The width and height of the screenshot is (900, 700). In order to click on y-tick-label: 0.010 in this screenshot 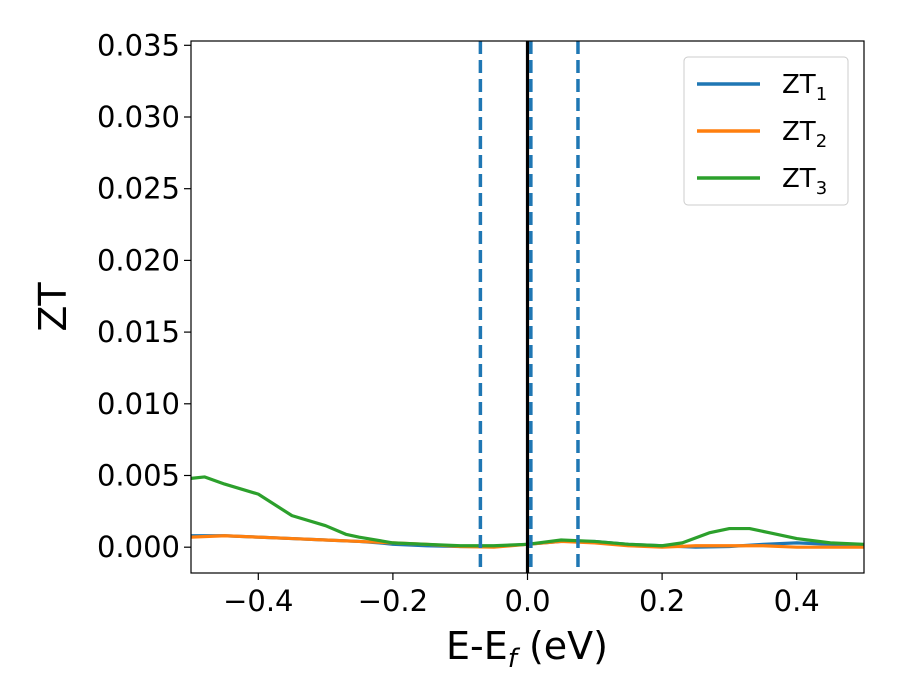, I will do `click(138, 404)`.